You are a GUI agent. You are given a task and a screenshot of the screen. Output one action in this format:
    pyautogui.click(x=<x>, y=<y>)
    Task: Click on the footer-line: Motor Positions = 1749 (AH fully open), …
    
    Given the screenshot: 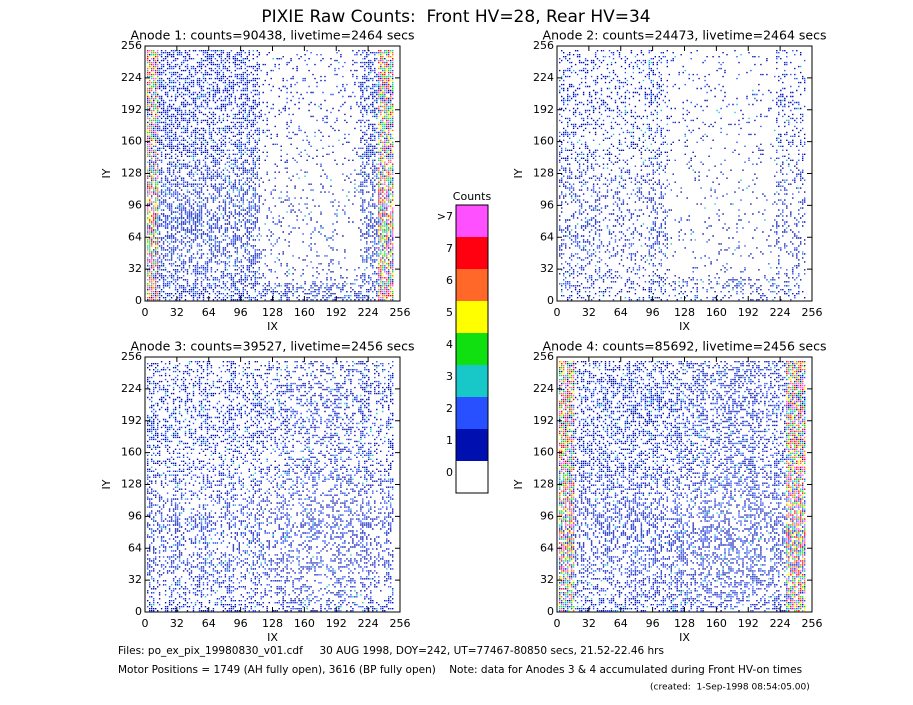 What is the action you would take?
    pyautogui.click(x=460, y=670)
    